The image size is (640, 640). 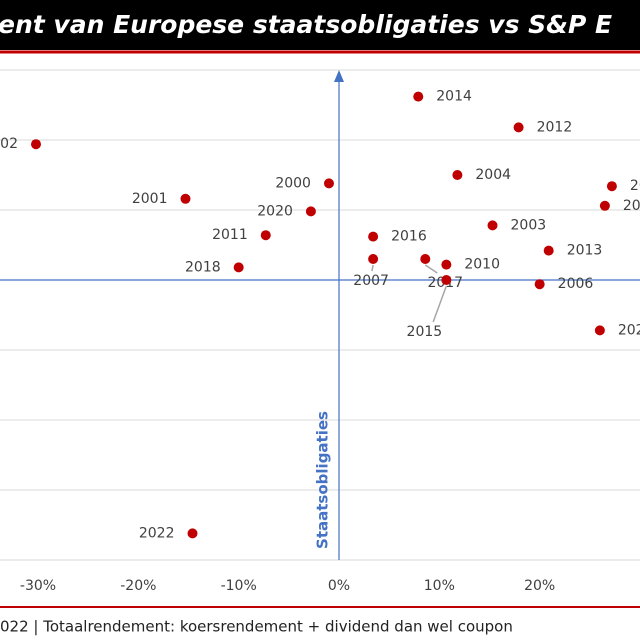 I want to click on x-tick-label: 20%, so click(x=539, y=586).